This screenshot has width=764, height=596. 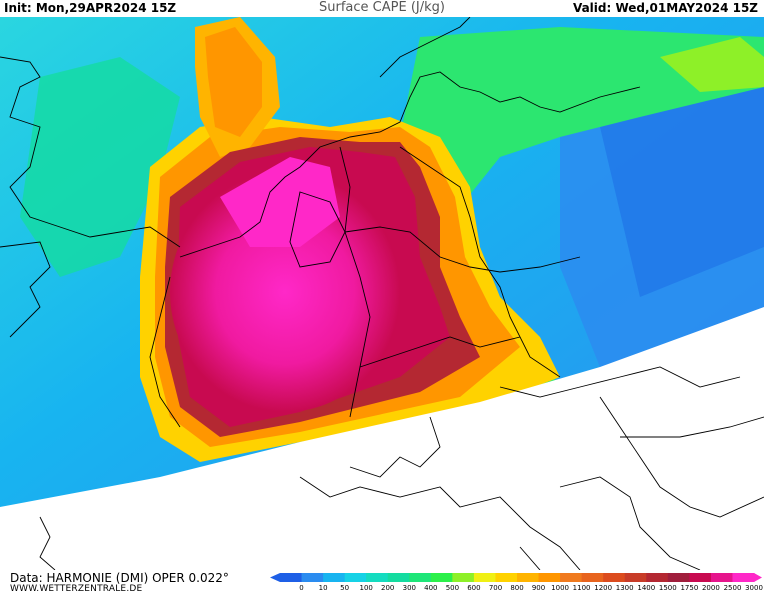 I want to click on init-time-label: Init: Mon,29APR2024 15Z, so click(x=90, y=8).